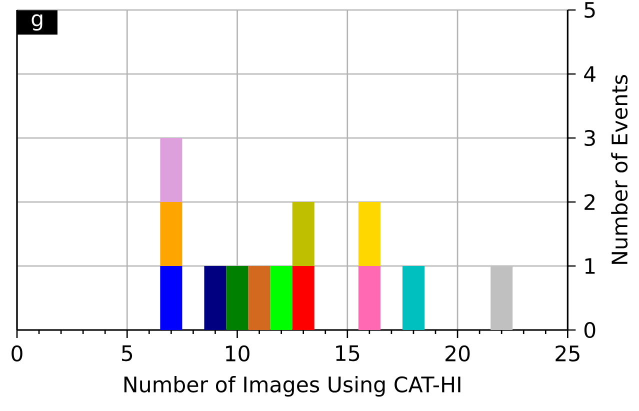  Describe the element at coordinates (37, 22) in the screenshot. I see `annotation: g` at that location.